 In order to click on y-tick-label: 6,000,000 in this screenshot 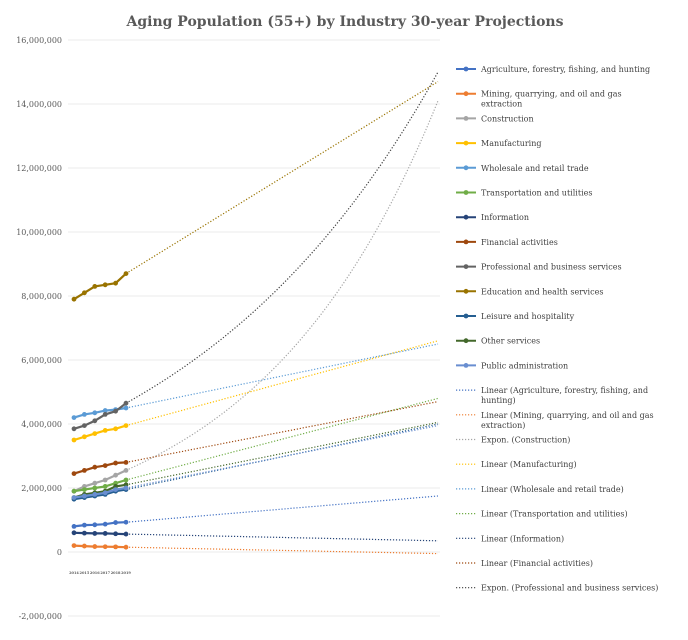, I will do `click(41, 360)`.